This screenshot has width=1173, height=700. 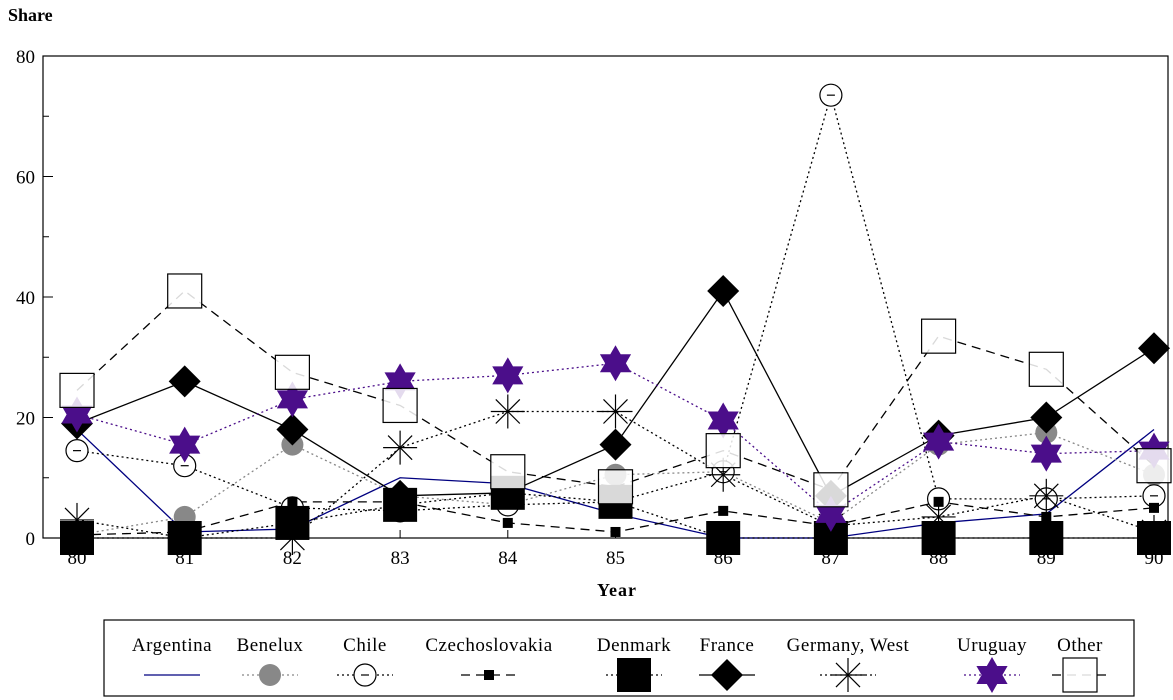 I want to click on x-axis-title: Year, so click(x=617, y=590).